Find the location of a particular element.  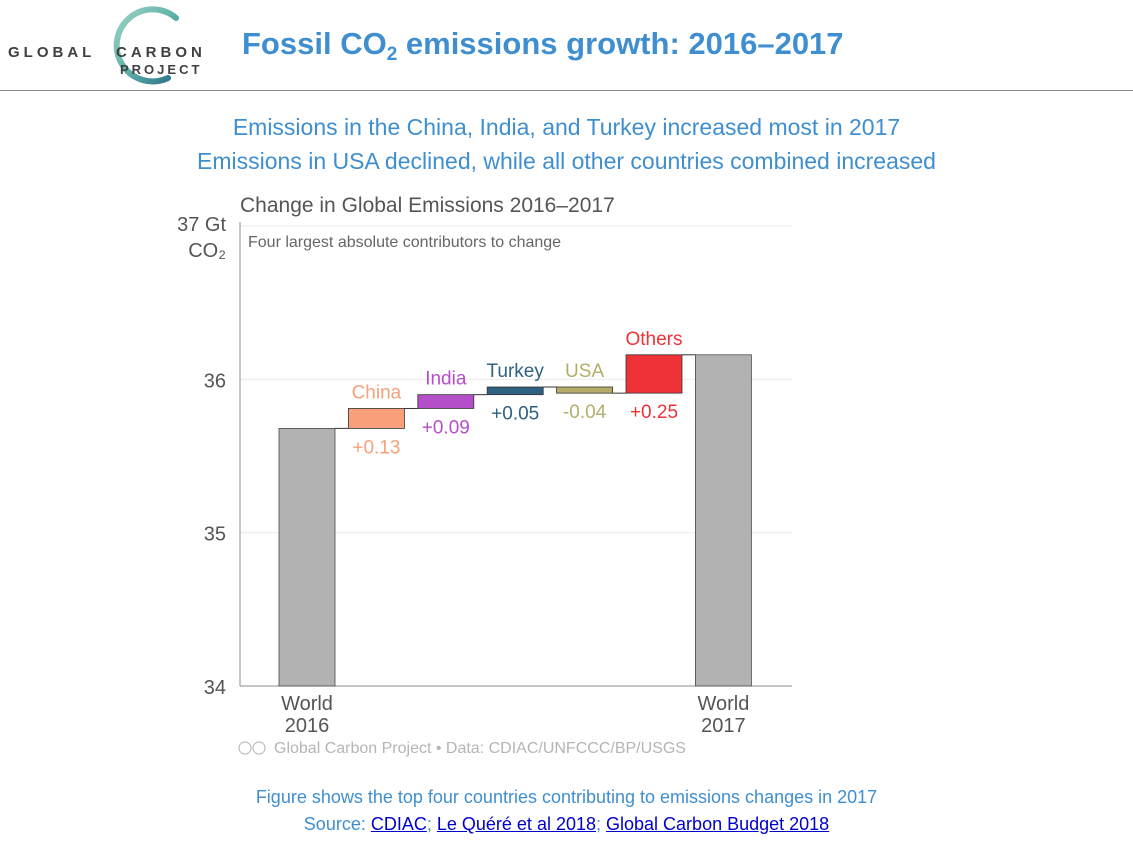

bar-world-2017 is located at coordinates (723, 520).